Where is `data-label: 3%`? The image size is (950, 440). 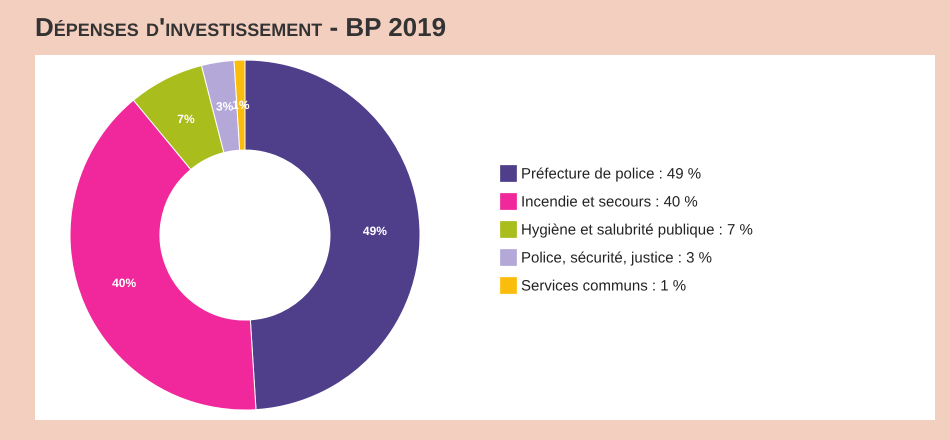 data-label: 3% is located at coordinates (225, 107).